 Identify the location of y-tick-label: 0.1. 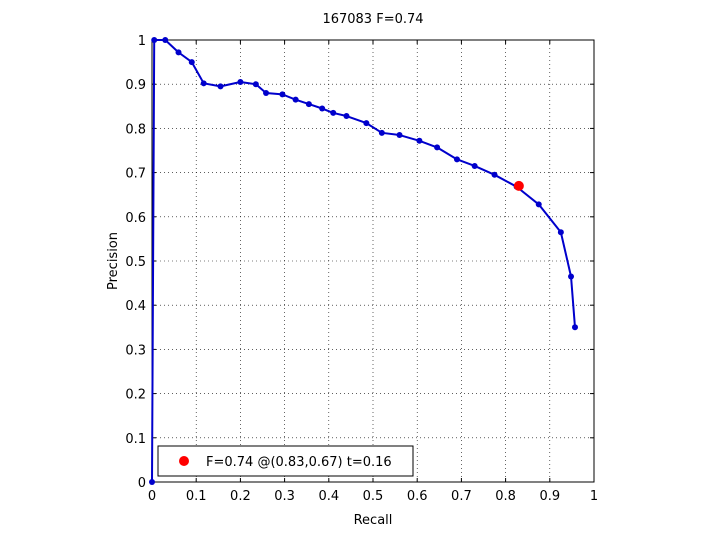
(135, 439).